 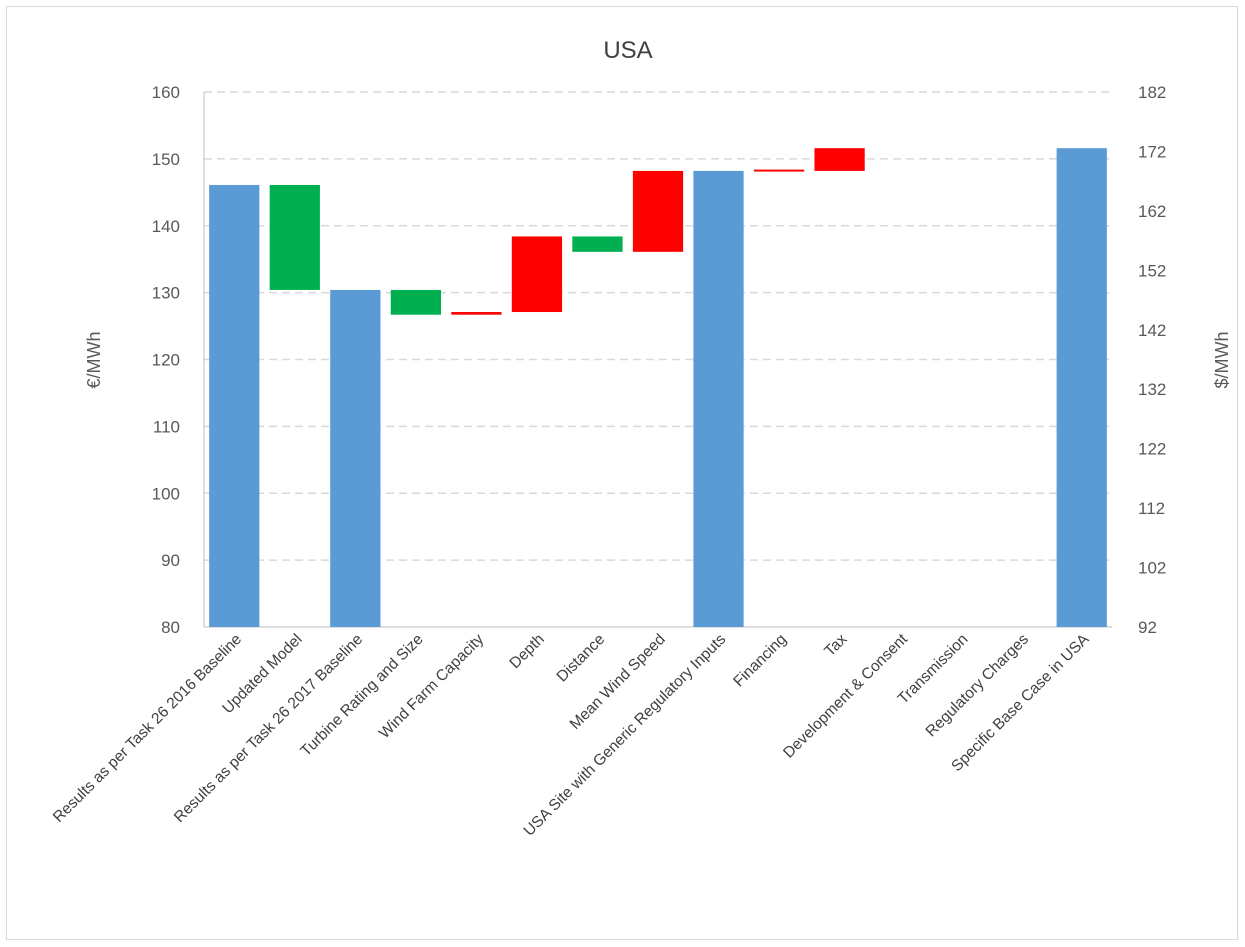 I want to click on secondary-y-axis-ticks: 92 102 112 122 132 142 152 162 172 182, so click(x=1152, y=360).